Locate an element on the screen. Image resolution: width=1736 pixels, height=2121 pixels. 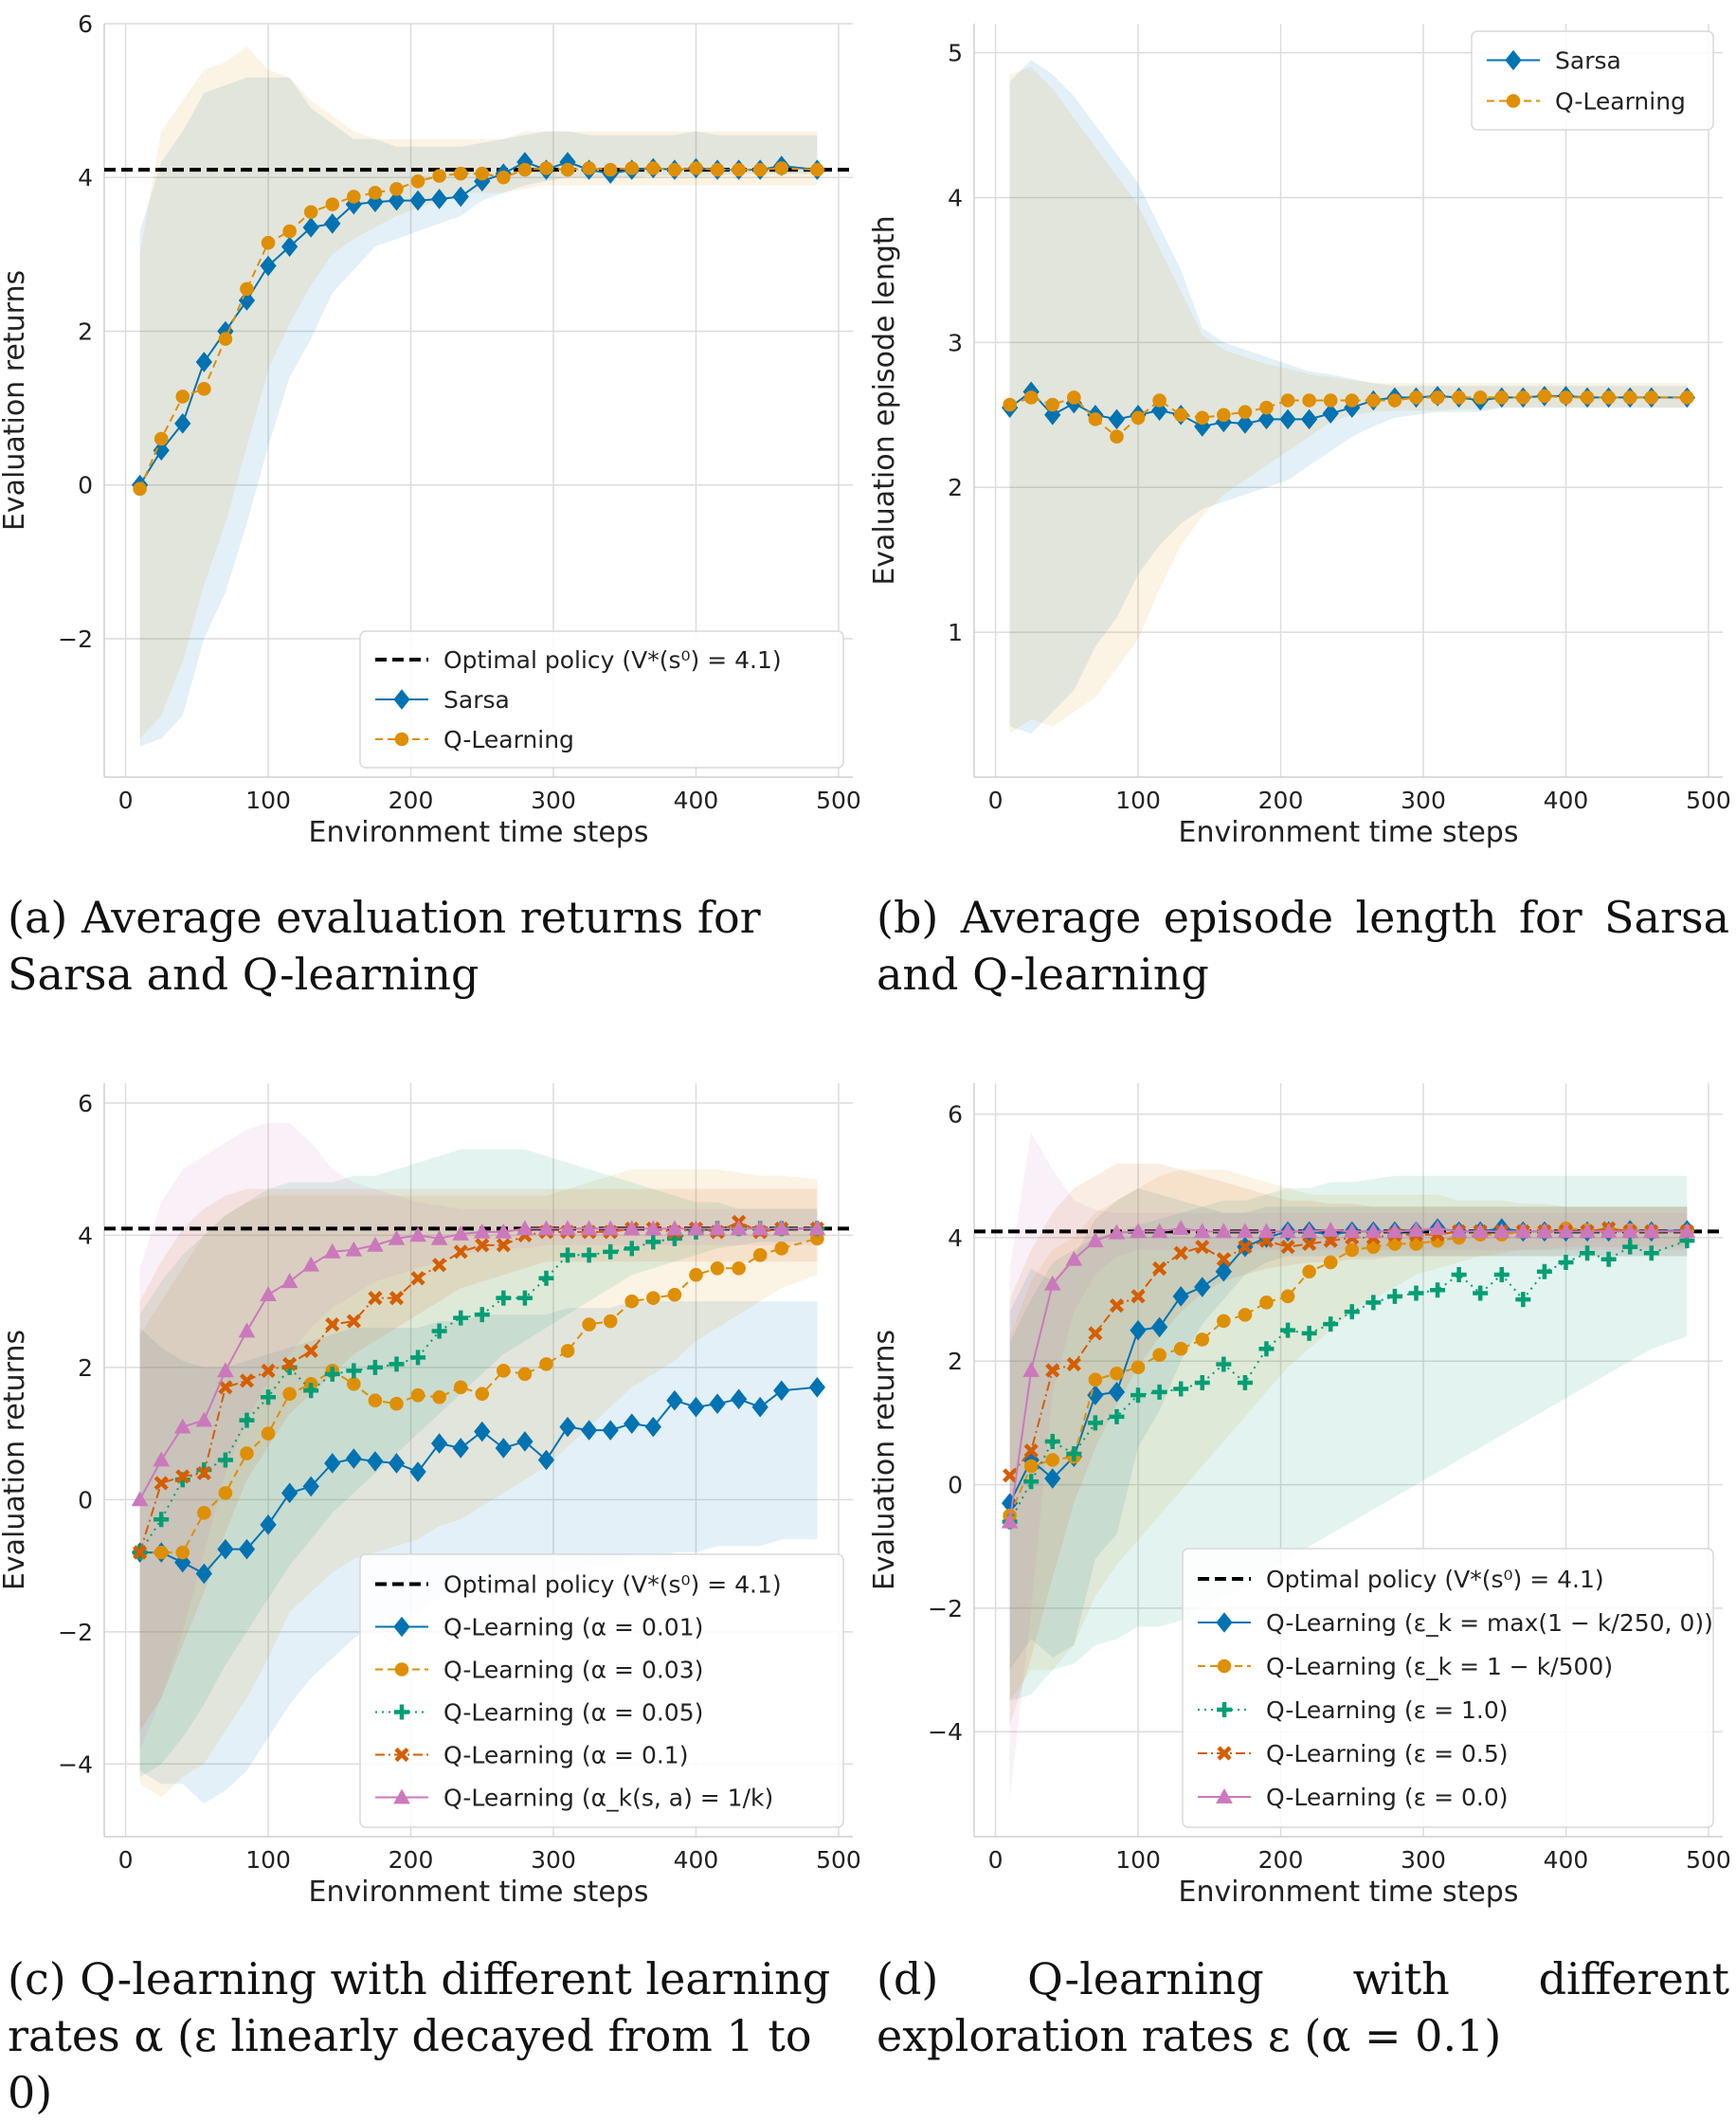
legend-label: Sarsa is located at coordinates (476, 700).